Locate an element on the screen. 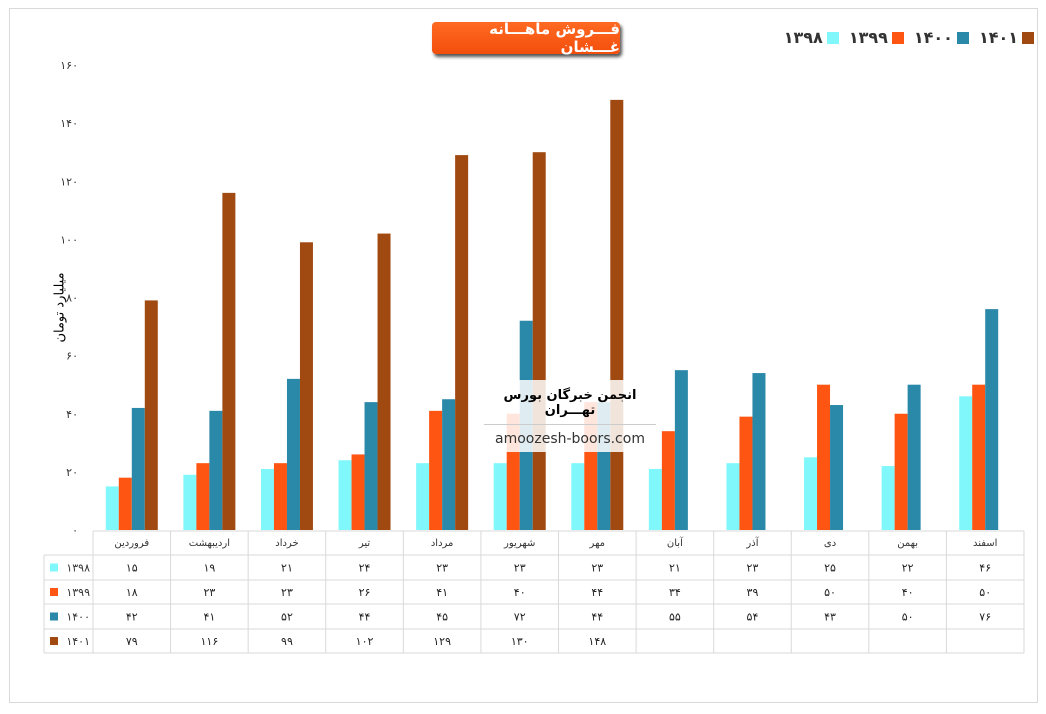 This screenshot has height=714, width=1046. legend-item: ۱۴۰۰ is located at coordinates (941, 37).